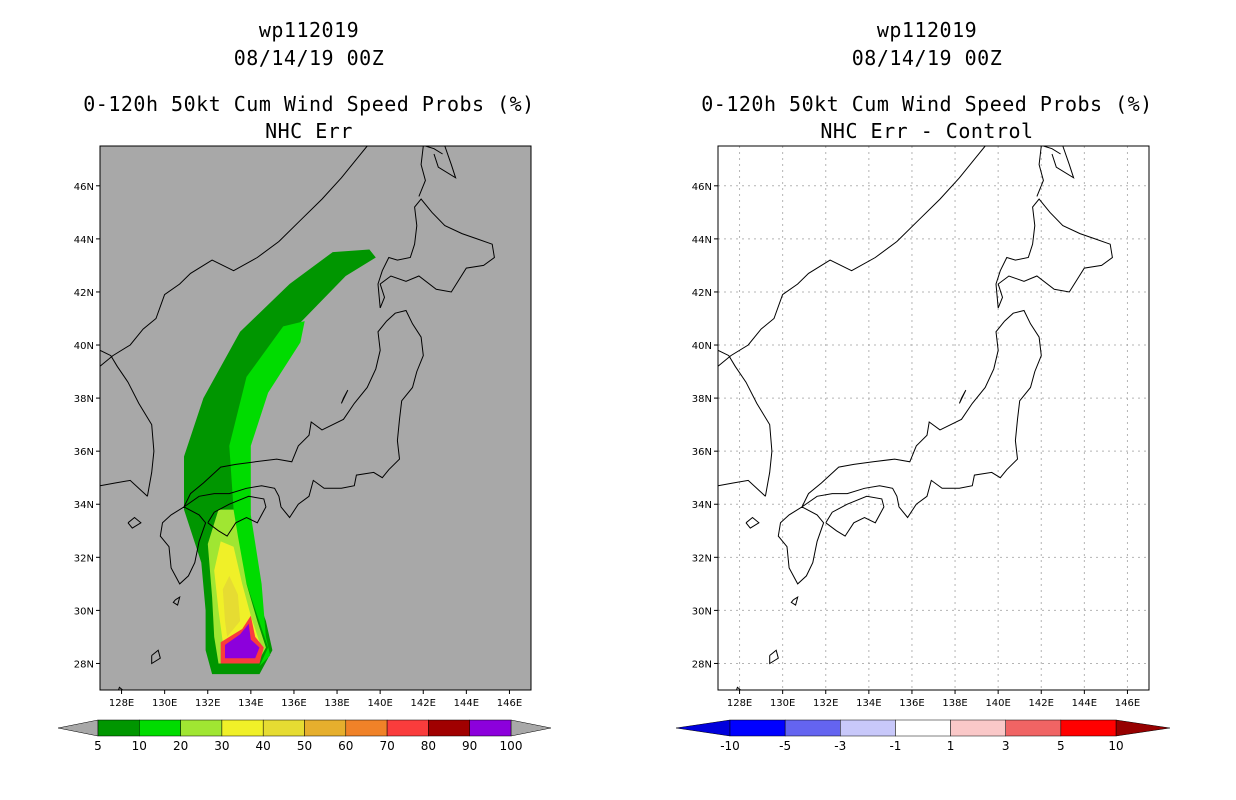  I want to click on colorbar-label: 50, so click(304, 746).